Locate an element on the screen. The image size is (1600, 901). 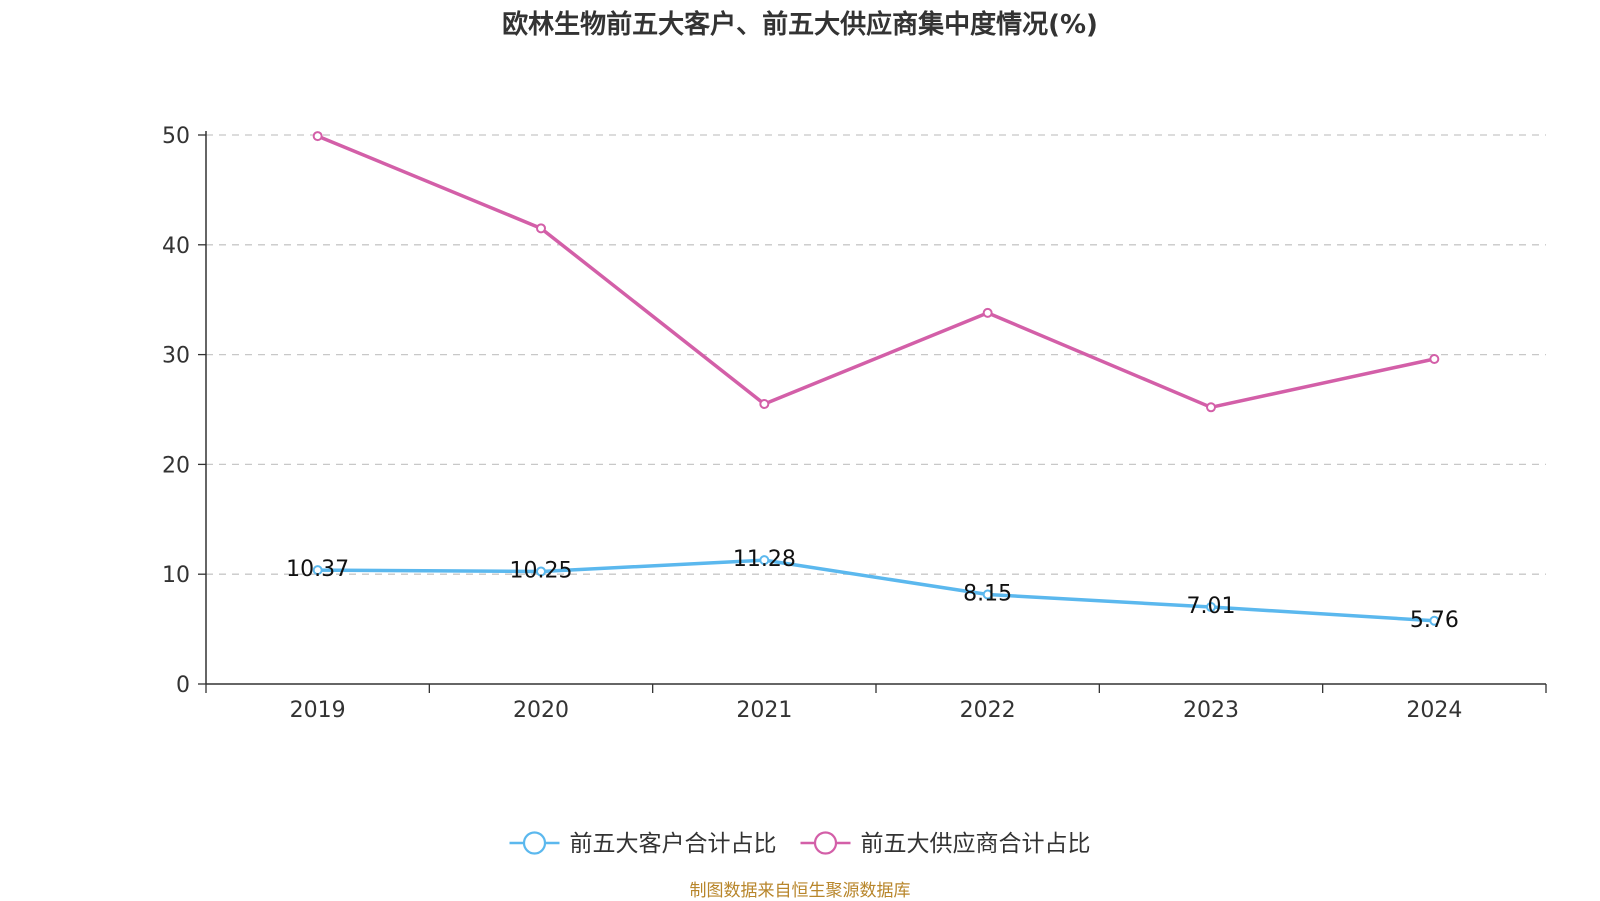
y-tick-label: 40 is located at coordinates (176, 246).